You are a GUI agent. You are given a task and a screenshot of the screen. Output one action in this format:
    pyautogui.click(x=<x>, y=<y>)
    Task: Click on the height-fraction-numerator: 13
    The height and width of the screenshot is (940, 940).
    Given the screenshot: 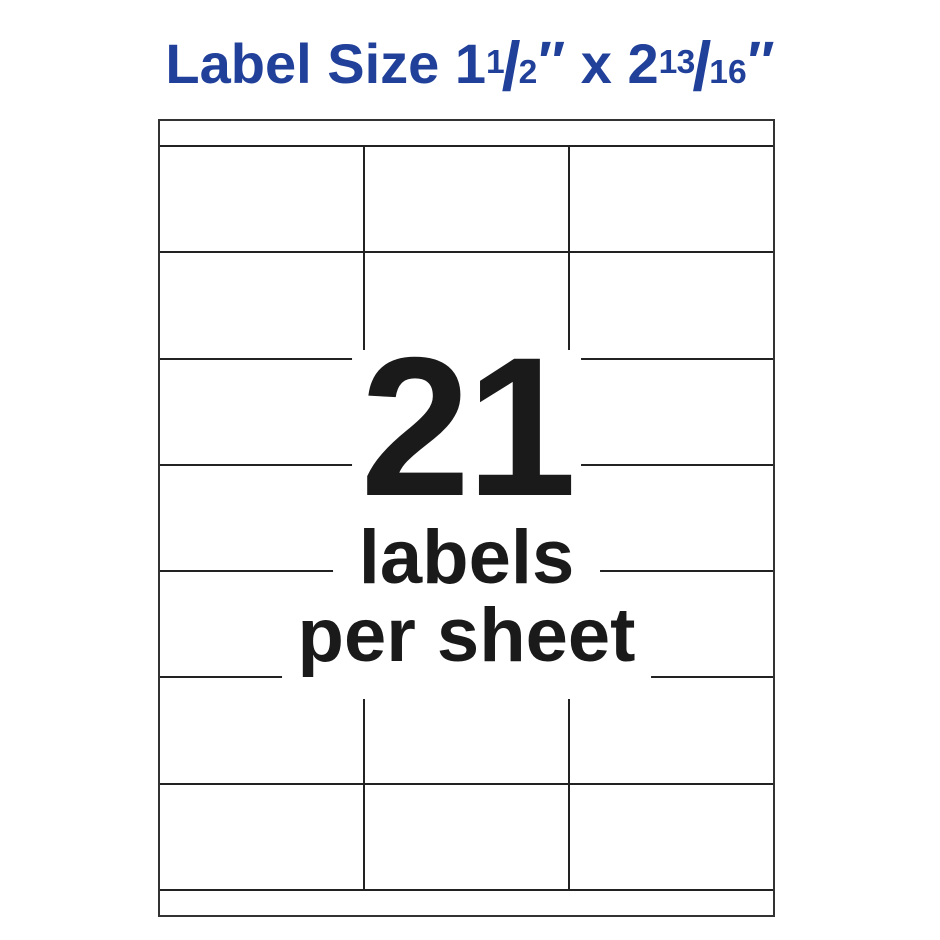 What is the action you would take?
    pyautogui.click(x=677, y=63)
    